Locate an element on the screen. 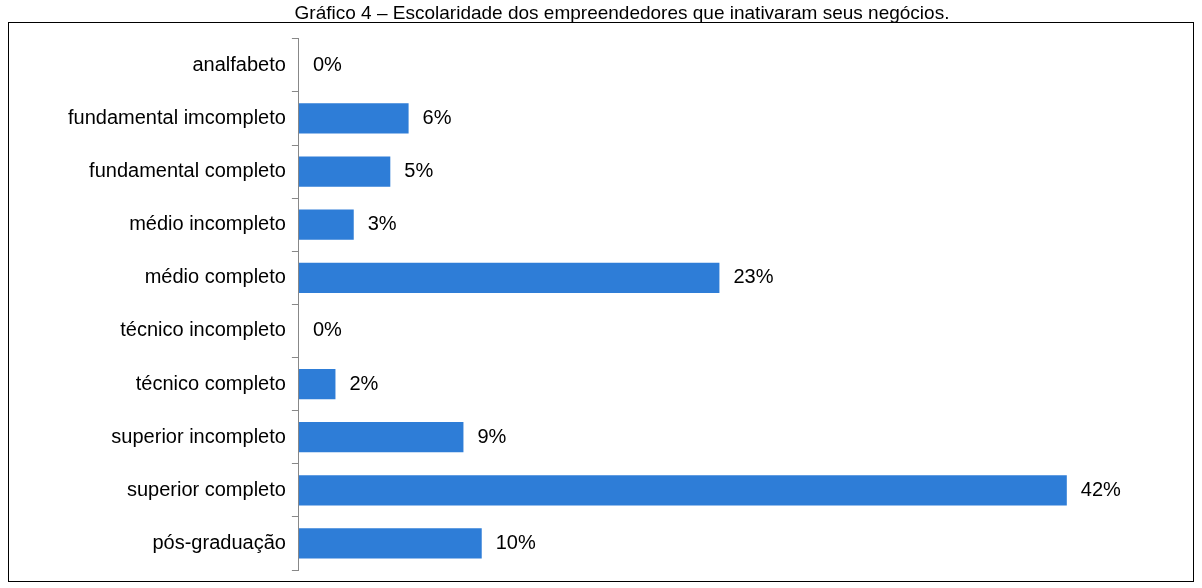  y-tick-label: técnico incompleto is located at coordinates (203, 329).